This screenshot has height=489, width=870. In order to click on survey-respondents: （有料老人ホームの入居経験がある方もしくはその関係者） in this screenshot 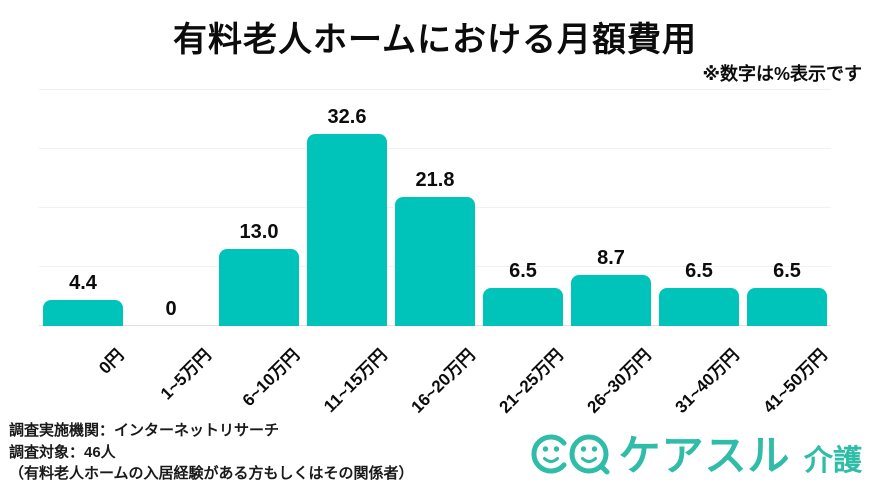, I will do `click(211, 473)`.